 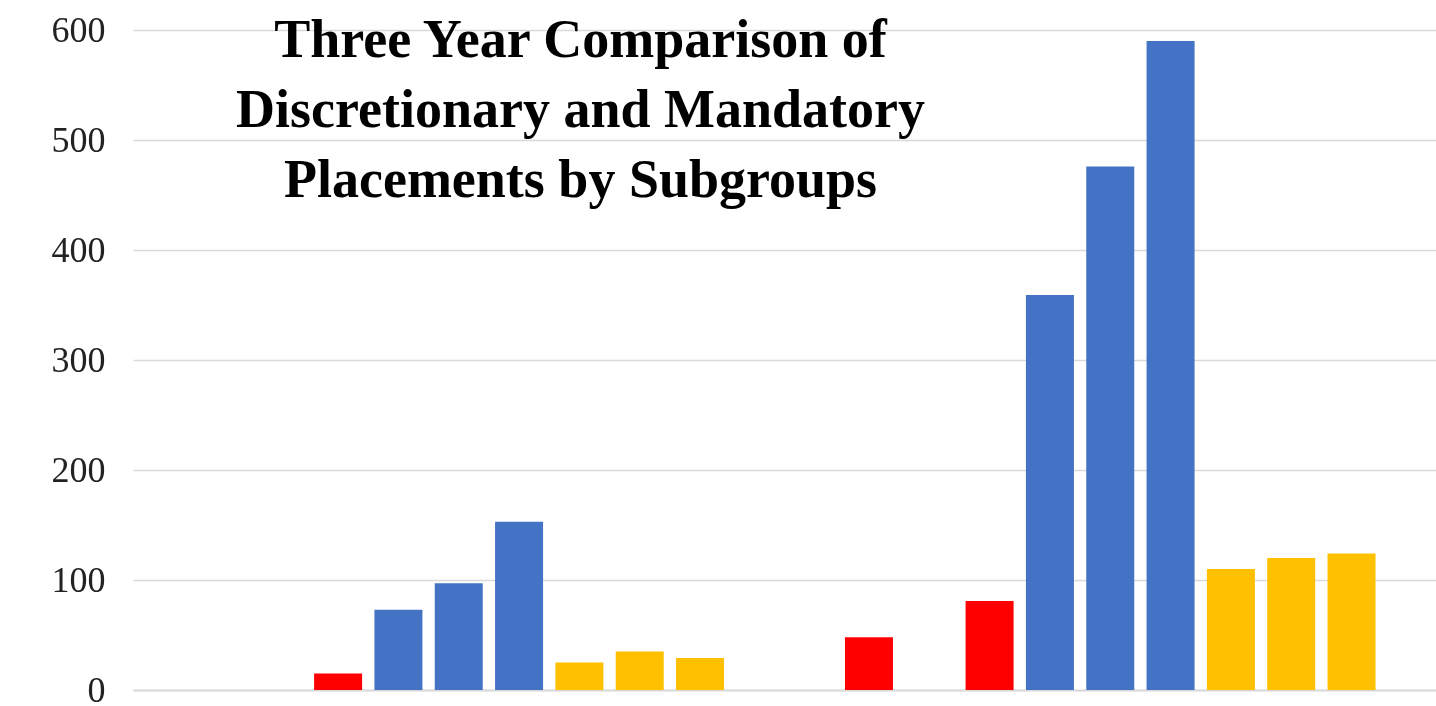 What do you see at coordinates (78, 579) in the screenshot?
I see `y-tick-label: 100` at bounding box center [78, 579].